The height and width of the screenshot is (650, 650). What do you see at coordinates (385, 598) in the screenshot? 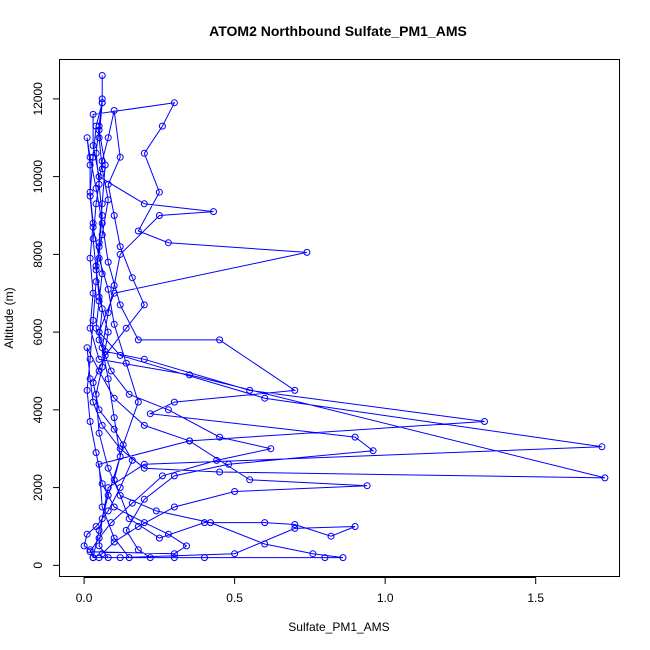
I see `x-tick-label: 1.0` at bounding box center [385, 598].